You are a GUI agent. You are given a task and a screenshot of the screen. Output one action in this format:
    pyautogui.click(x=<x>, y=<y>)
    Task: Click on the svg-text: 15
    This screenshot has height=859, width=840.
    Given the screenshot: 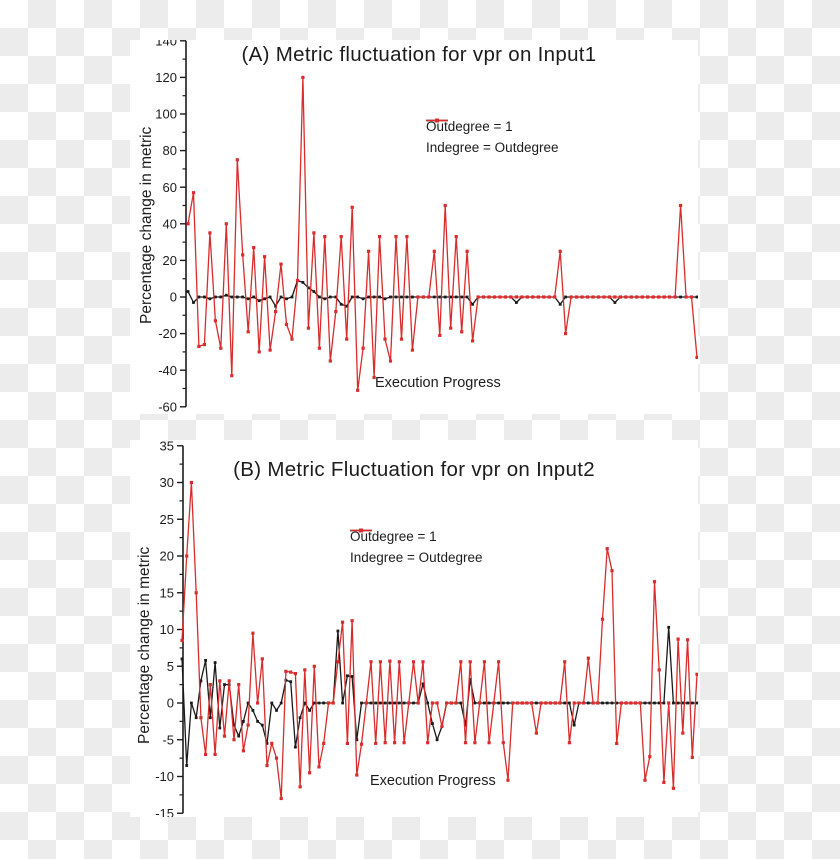 What is the action you would take?
    pyautogui.click(x=167, y=592)
    